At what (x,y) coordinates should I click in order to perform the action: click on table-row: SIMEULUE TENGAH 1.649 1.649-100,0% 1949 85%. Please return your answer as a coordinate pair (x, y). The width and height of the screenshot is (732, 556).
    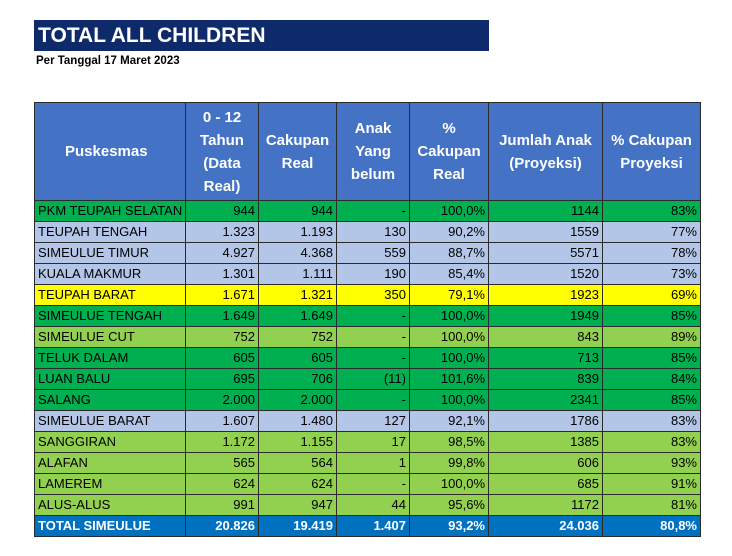
    Looking at the image, I should click on (367, 316).